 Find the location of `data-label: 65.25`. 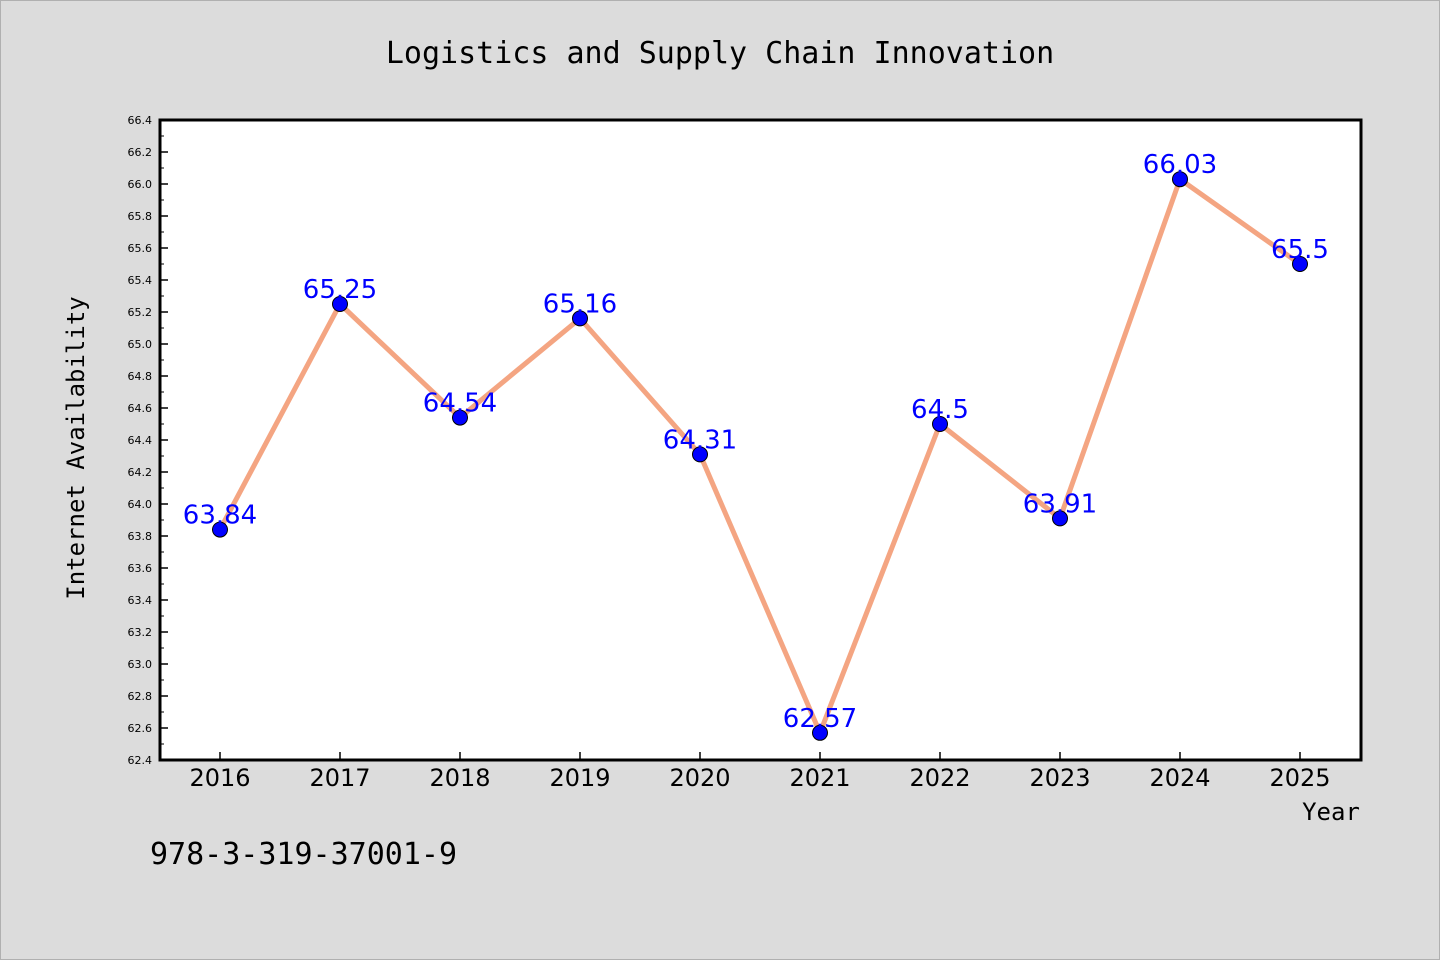

data-label: 65.25 is located at coordinates (340, 290).